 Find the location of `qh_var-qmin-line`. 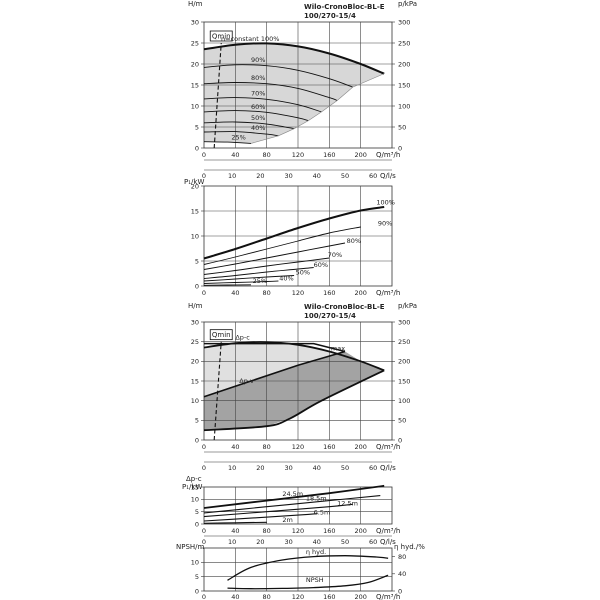

qh_var-qmin-line is located at coordinates (217, 95).